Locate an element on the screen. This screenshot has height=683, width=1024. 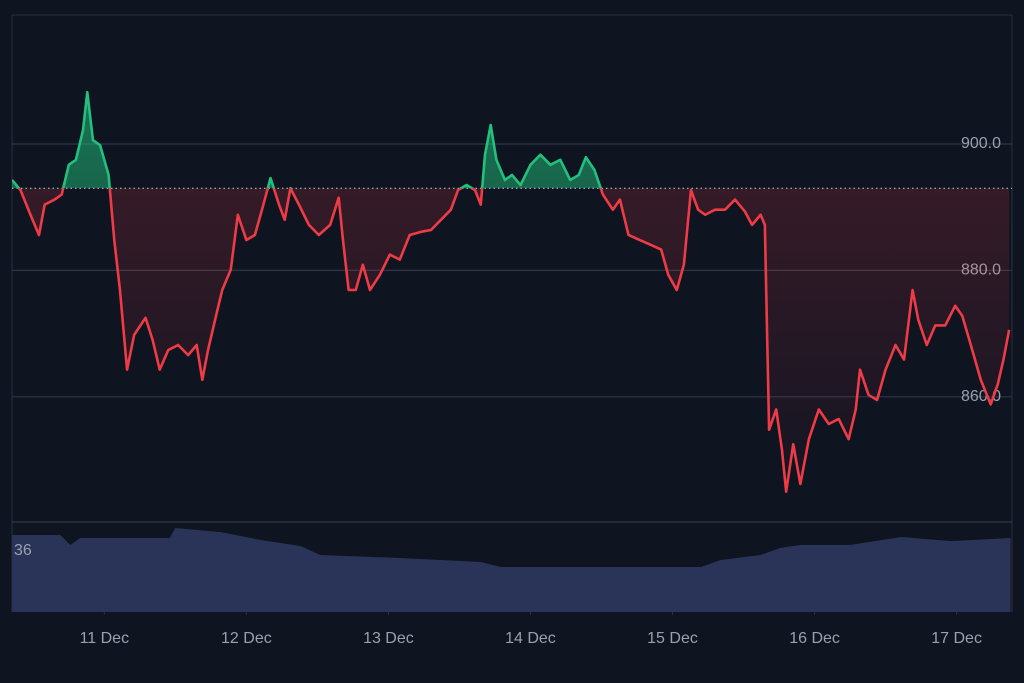
y-tick-label: 900.0 is located at coordinates (981, 143).